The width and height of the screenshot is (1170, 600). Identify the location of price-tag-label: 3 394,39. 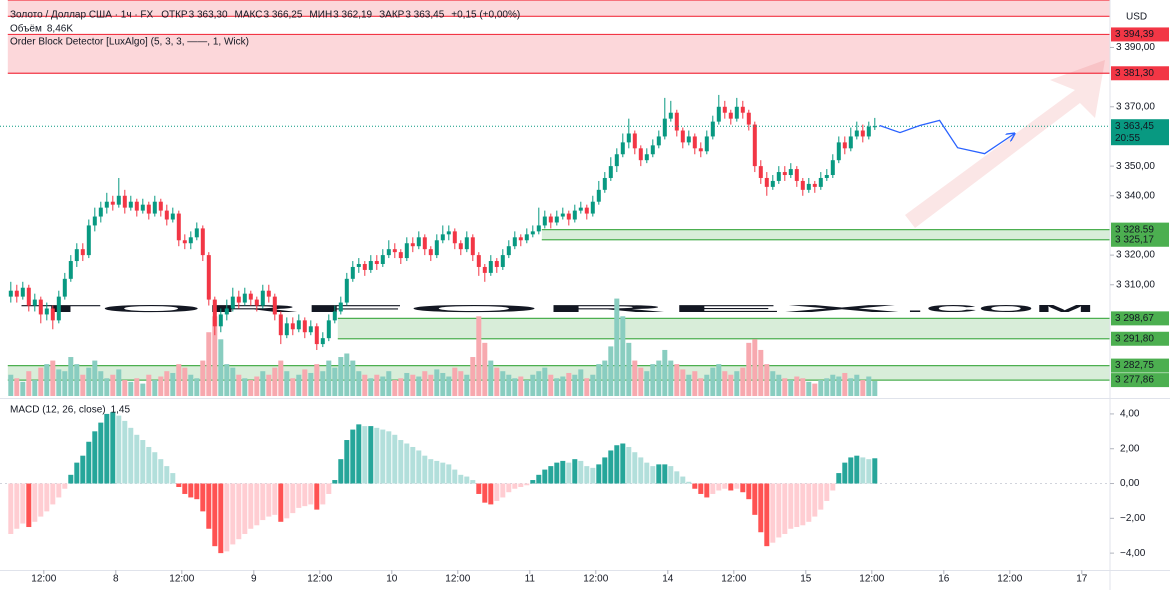
(1134, 34).